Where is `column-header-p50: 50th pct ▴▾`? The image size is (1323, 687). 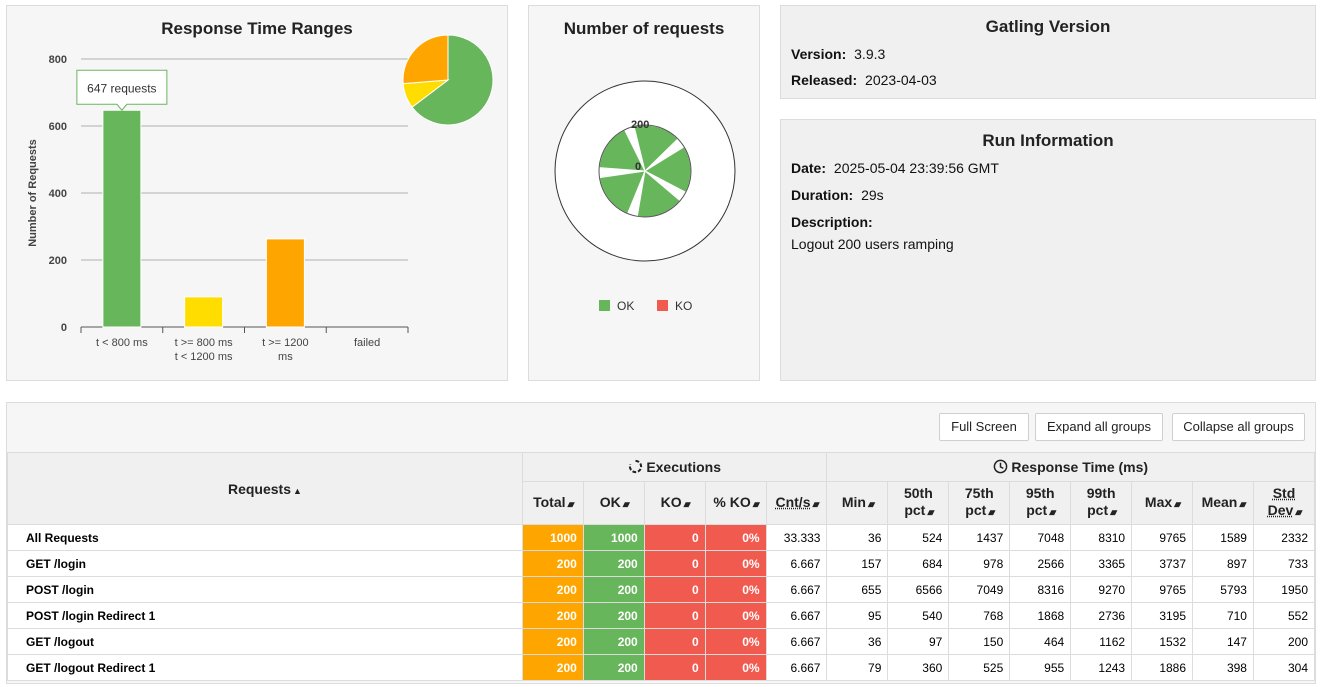 column-header-p50: 50th pct ▴▾ is located at coordinates (918, 503).